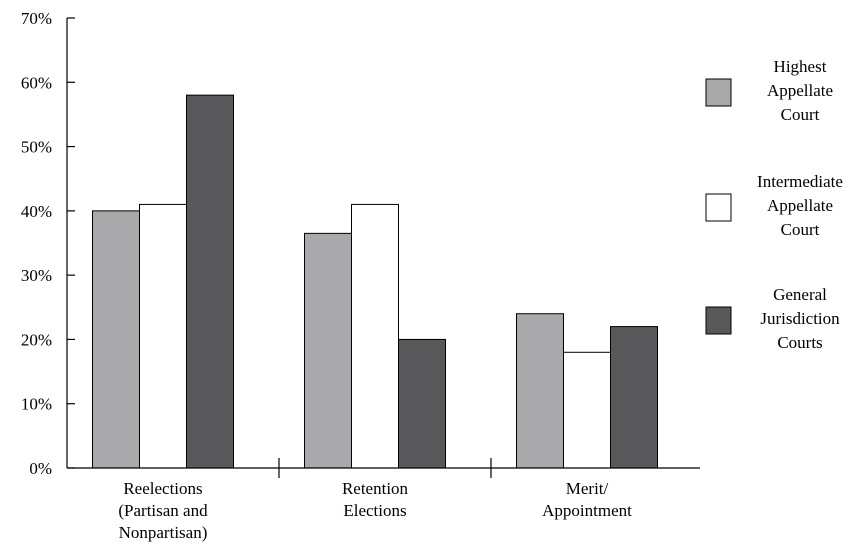 This screenshot has height=550, width=857. I want to click on legend-label: Highest Appellate Court, so click(800, 90).